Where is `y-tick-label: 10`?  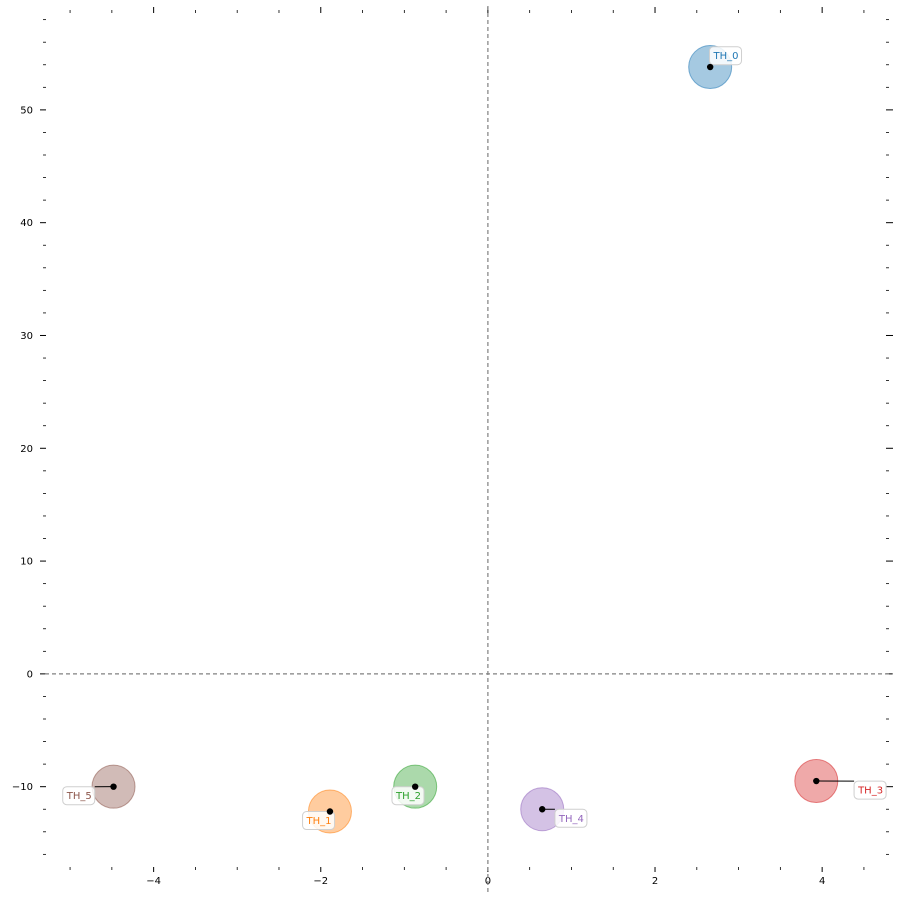 y-tick-label: 10 is located at coordinates (26, 562).